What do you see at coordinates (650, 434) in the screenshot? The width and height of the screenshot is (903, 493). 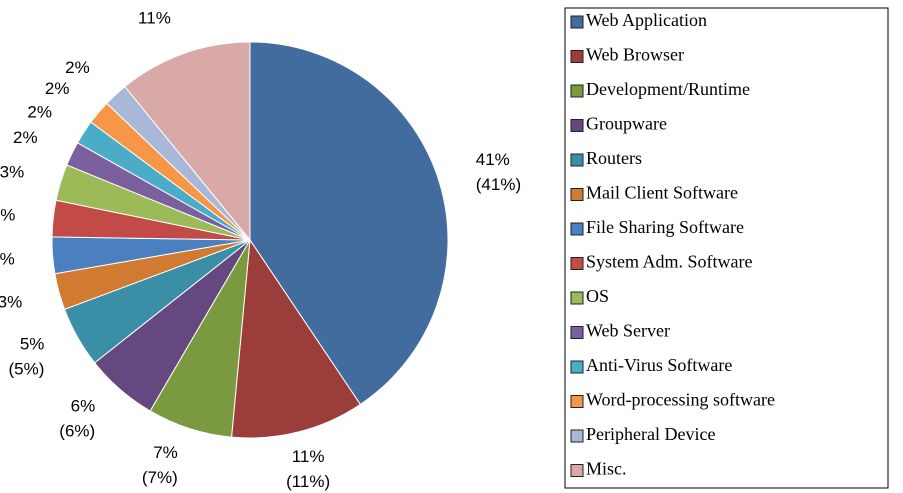 I see `legend-label: Peripheral Device` at bounding box center [650, 434].